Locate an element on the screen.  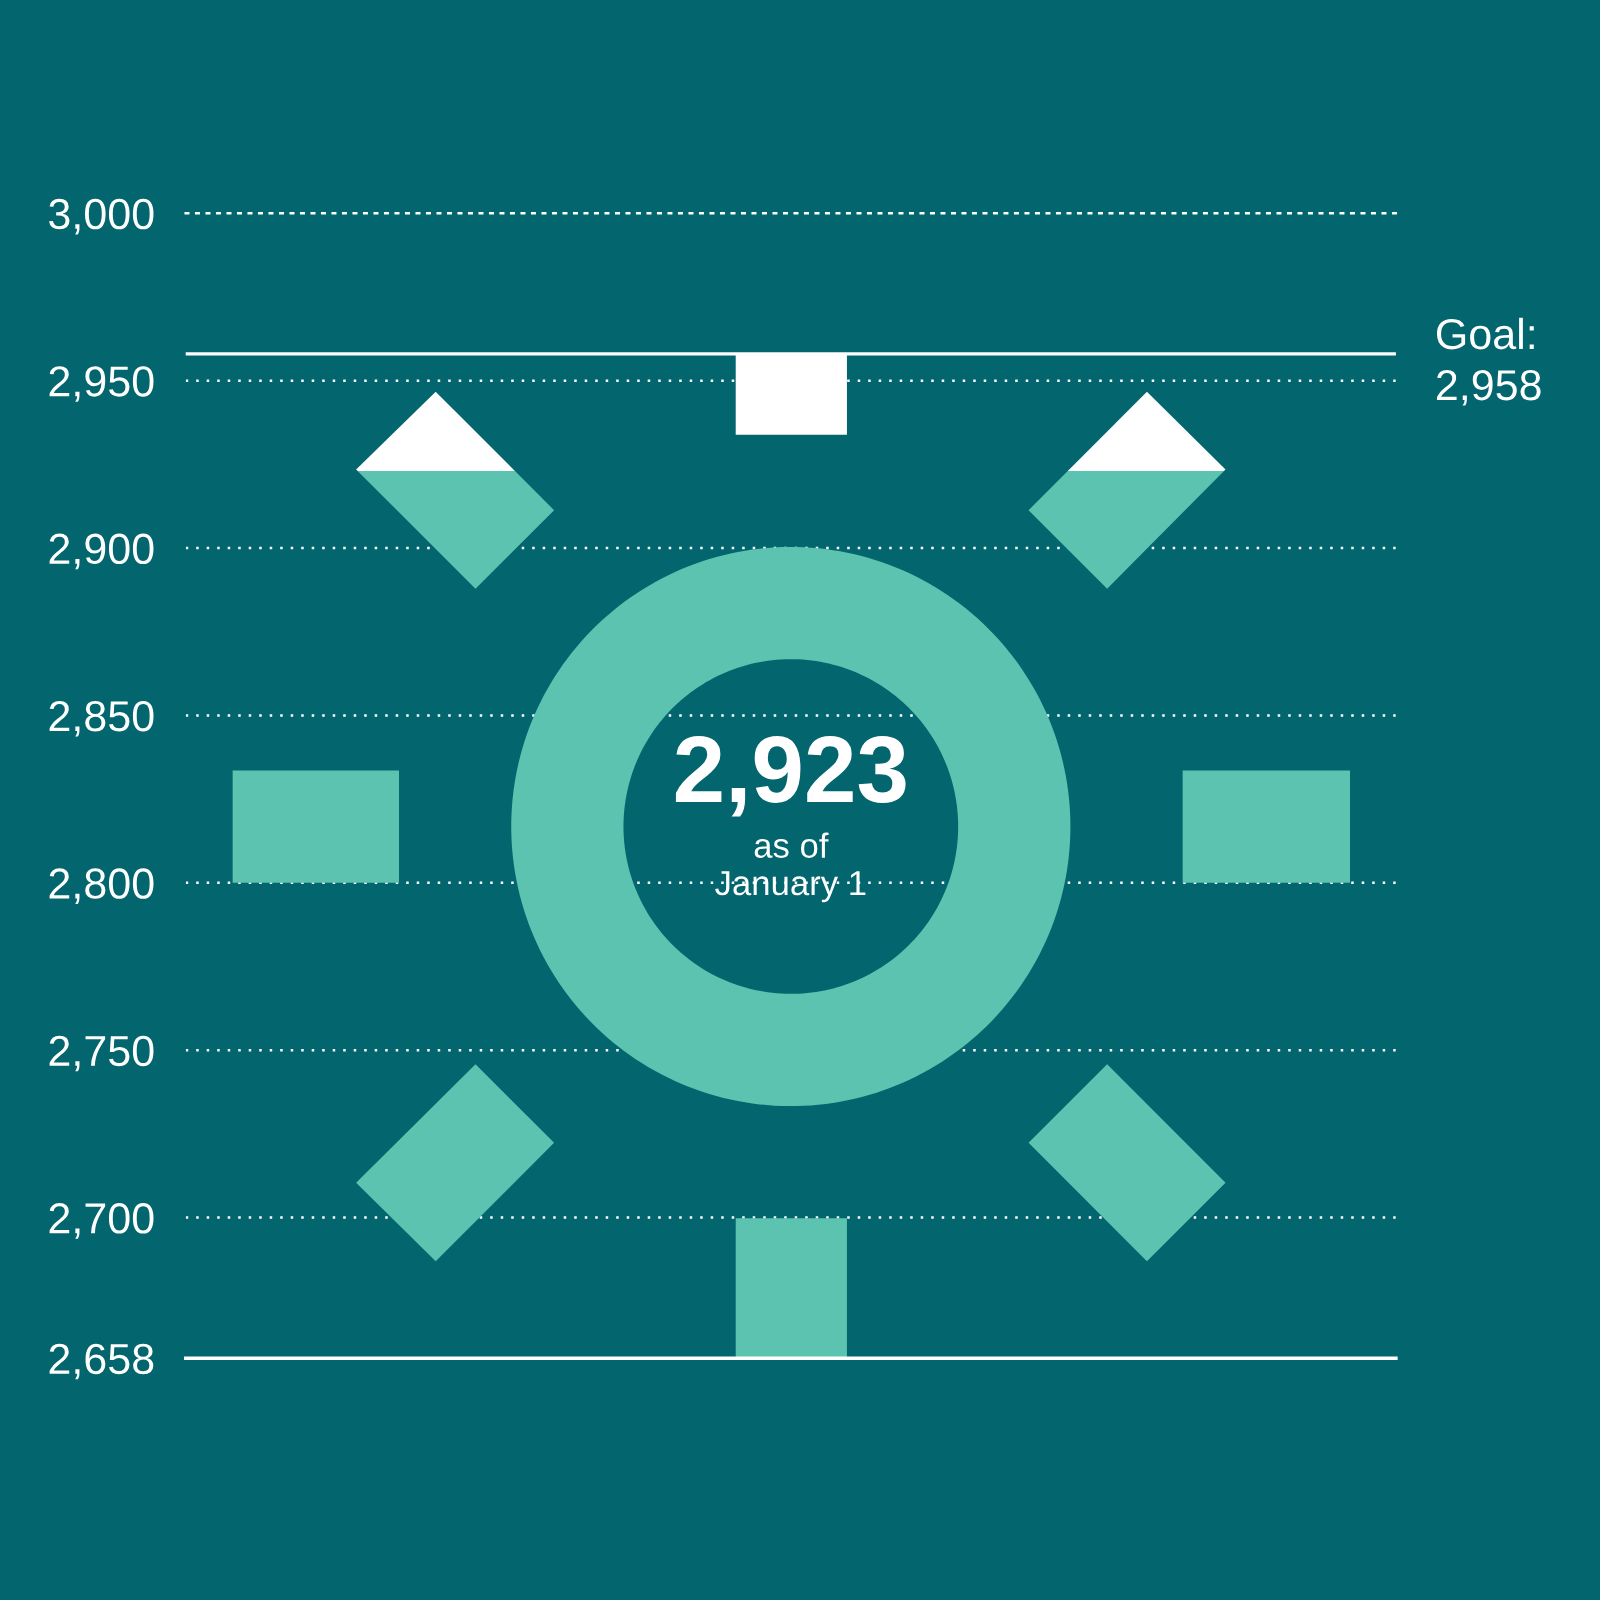
y-tick-label: 2,700 is located at coordinates (101, 1221).